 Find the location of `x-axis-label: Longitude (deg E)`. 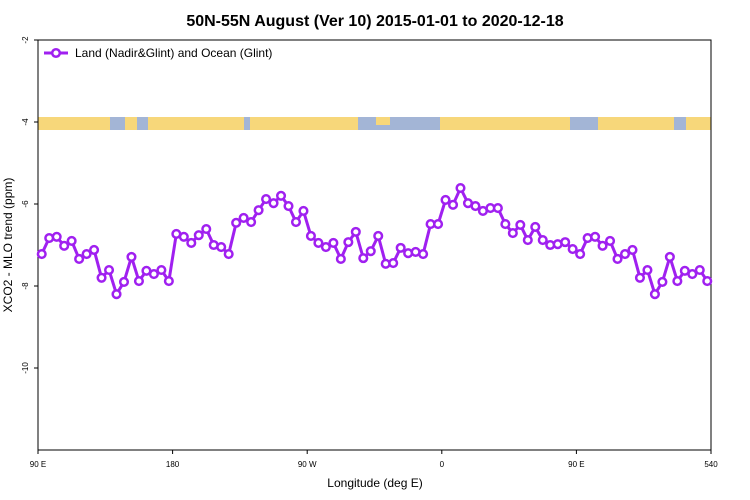

x-axis-label: Longitude (deg E) is located at coordinates (374, 483).